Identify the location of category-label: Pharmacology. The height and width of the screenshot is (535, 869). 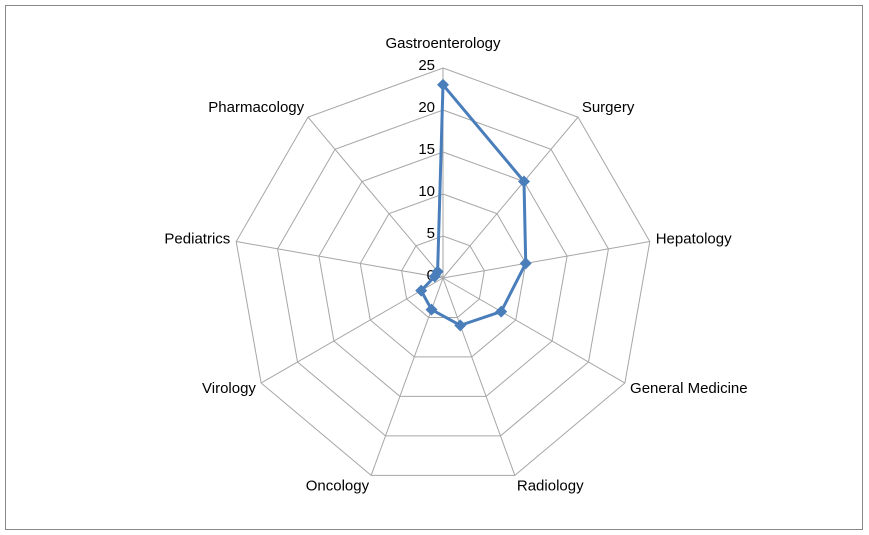
(256, 107).